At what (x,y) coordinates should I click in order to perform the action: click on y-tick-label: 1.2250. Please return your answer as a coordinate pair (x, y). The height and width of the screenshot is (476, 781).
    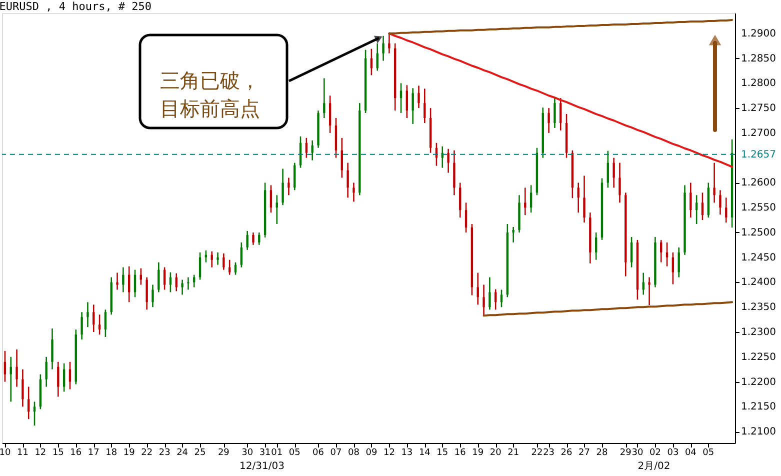
    Looking at the image, I should click on (758, 357).